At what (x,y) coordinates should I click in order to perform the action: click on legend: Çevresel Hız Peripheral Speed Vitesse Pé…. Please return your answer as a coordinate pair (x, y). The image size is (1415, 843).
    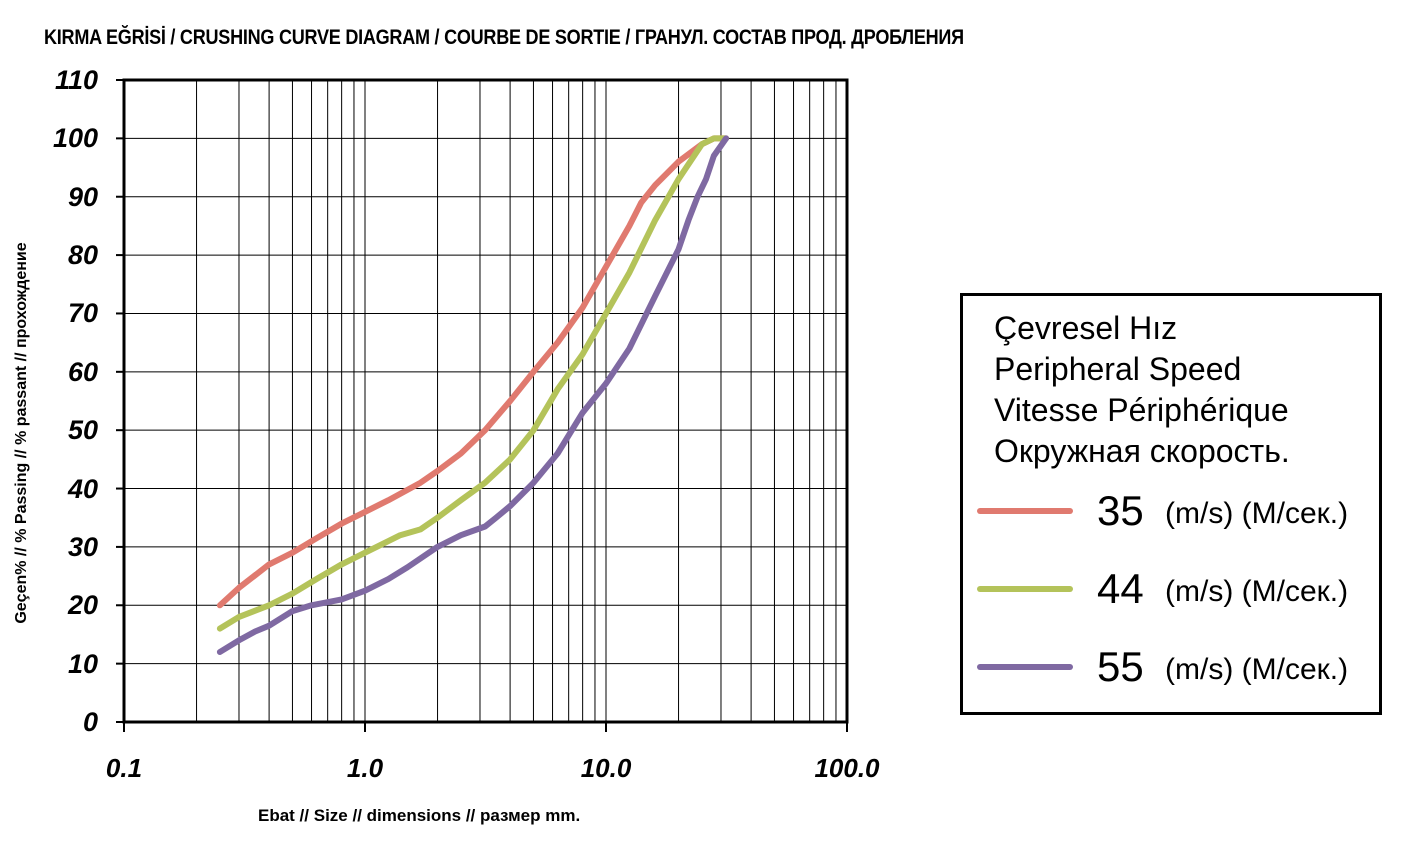
    Looking at the image, I should click on (1171, 504).